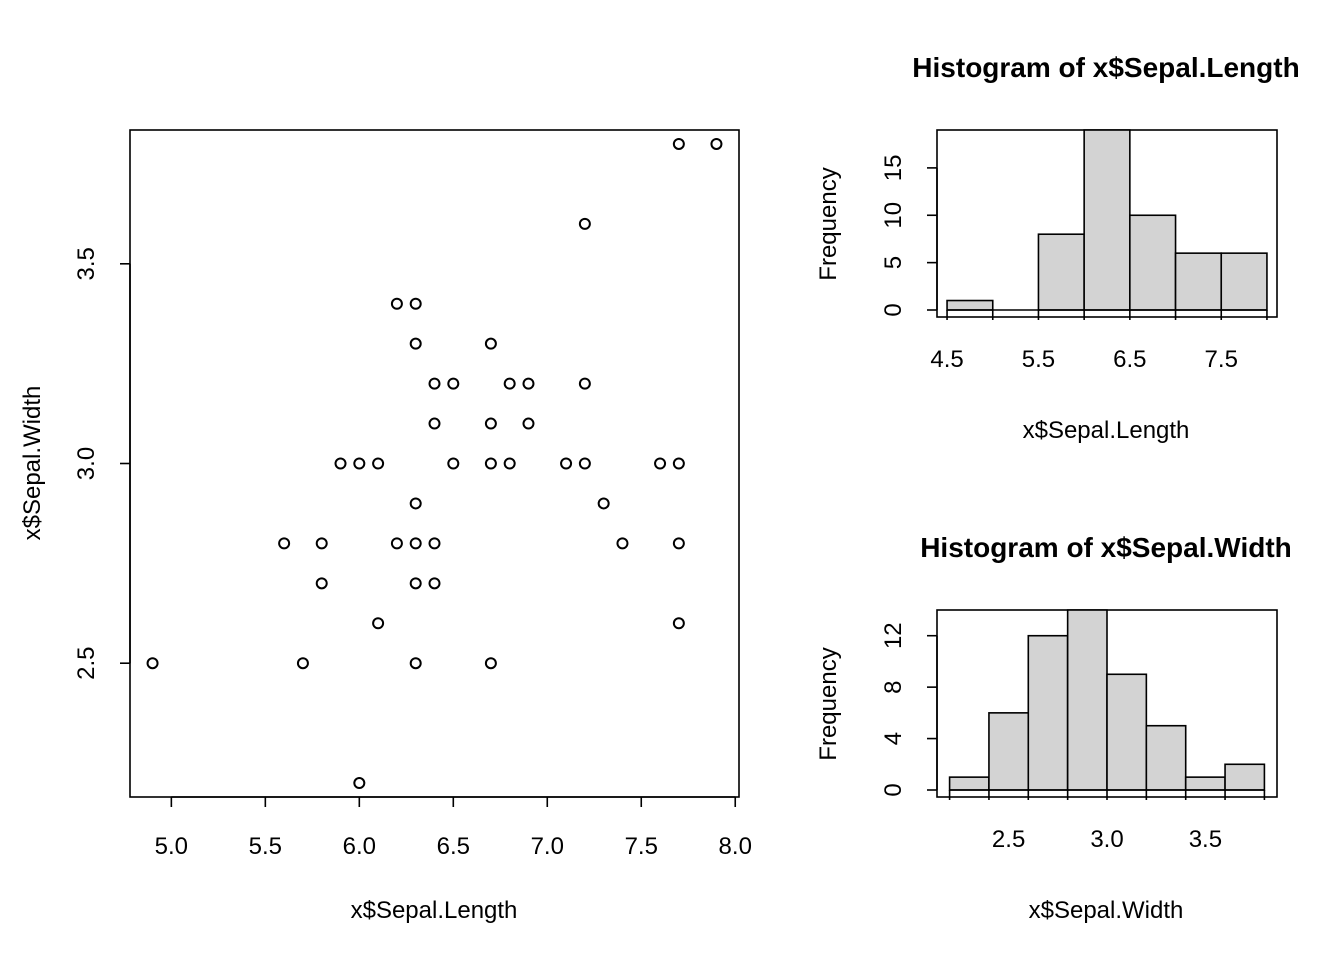  I want to click on hist-x-tick-label: 6.5, so click(1129, 359).